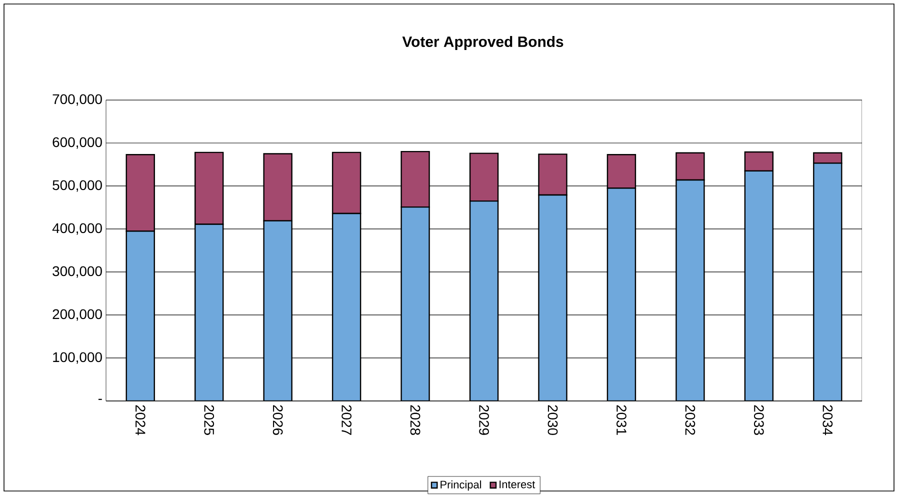  What do you see at coordinates (483, 43) in the screenshot?
I see `chart-title: Voter Approved Bonds` at bounding box center [483, 43].